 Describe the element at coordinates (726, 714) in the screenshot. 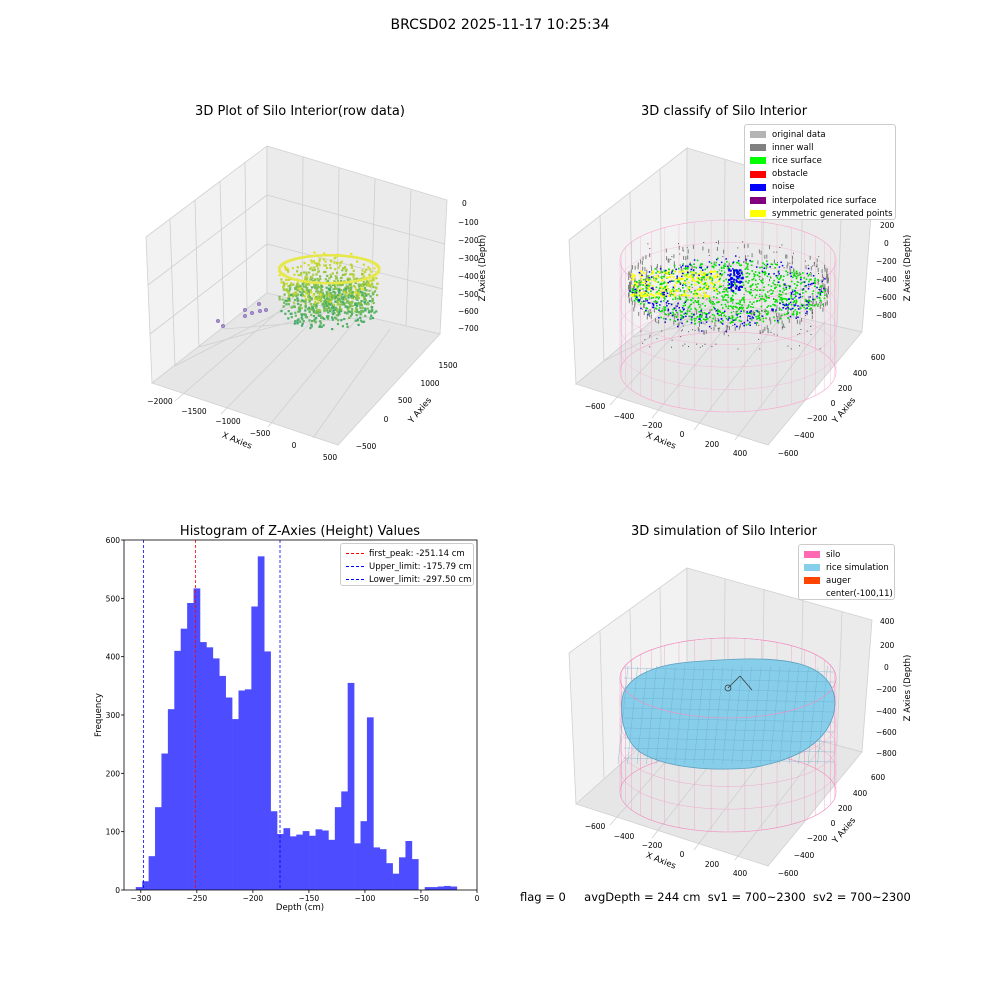

I see `rice-simulation-surface` at that location.